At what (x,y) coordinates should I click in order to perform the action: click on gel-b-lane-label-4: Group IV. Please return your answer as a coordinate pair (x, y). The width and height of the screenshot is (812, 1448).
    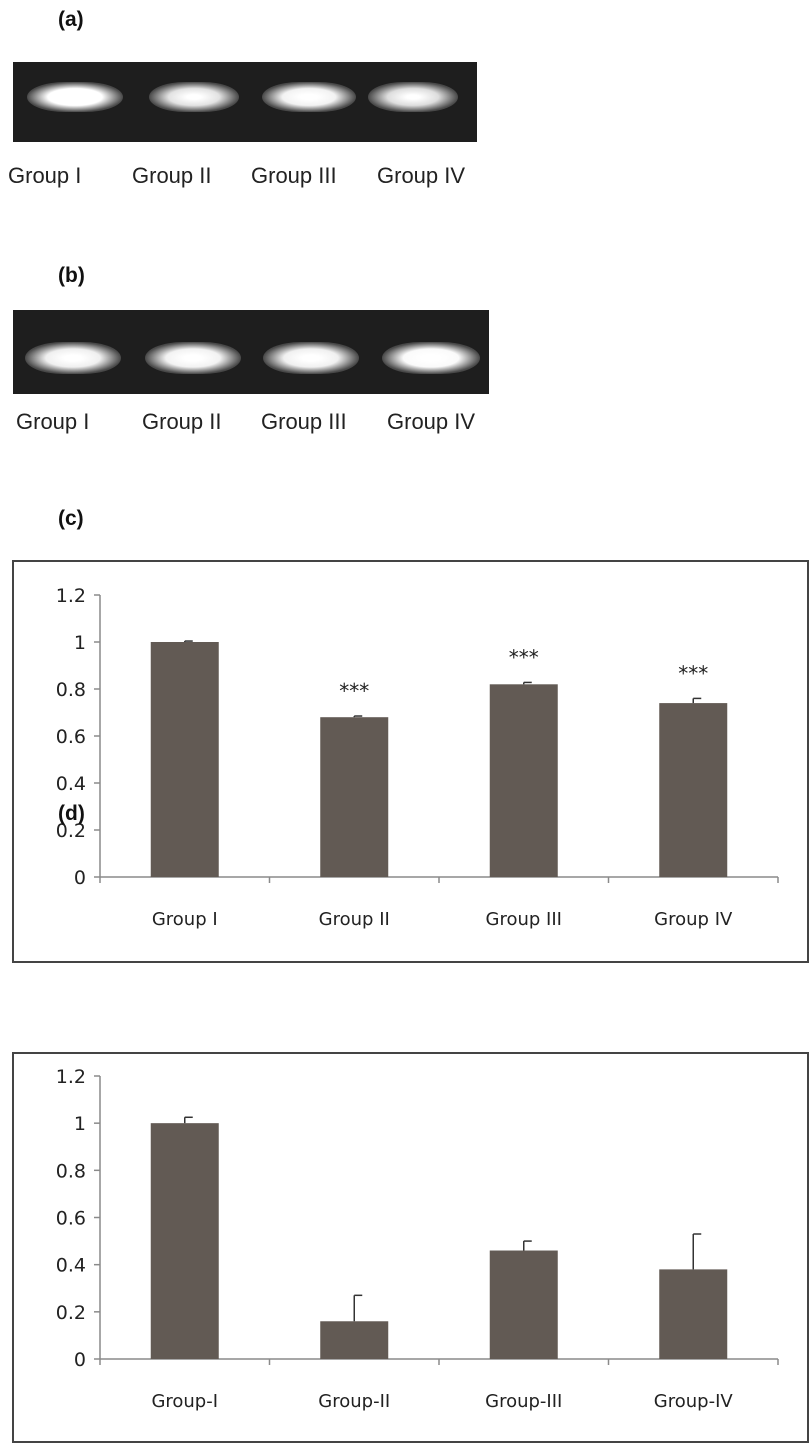
    Looking at the image, I should click on (431, 421).